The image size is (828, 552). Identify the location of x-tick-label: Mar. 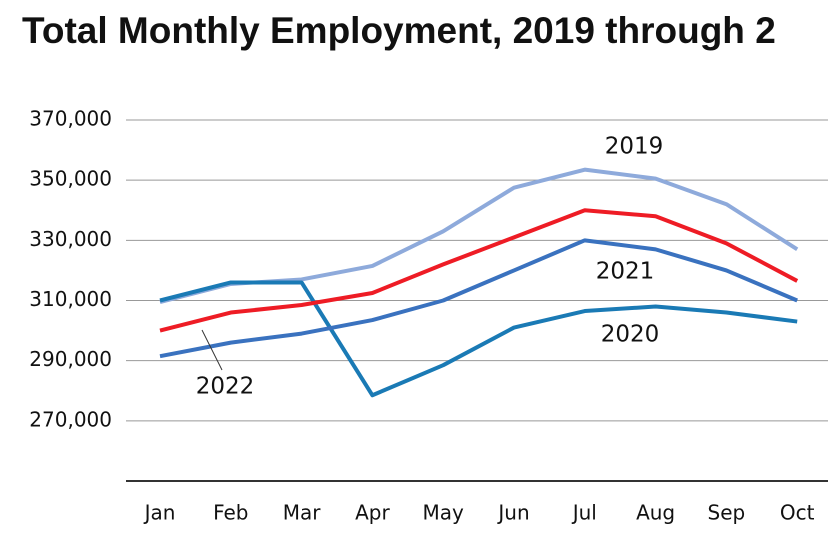
(302, 513).